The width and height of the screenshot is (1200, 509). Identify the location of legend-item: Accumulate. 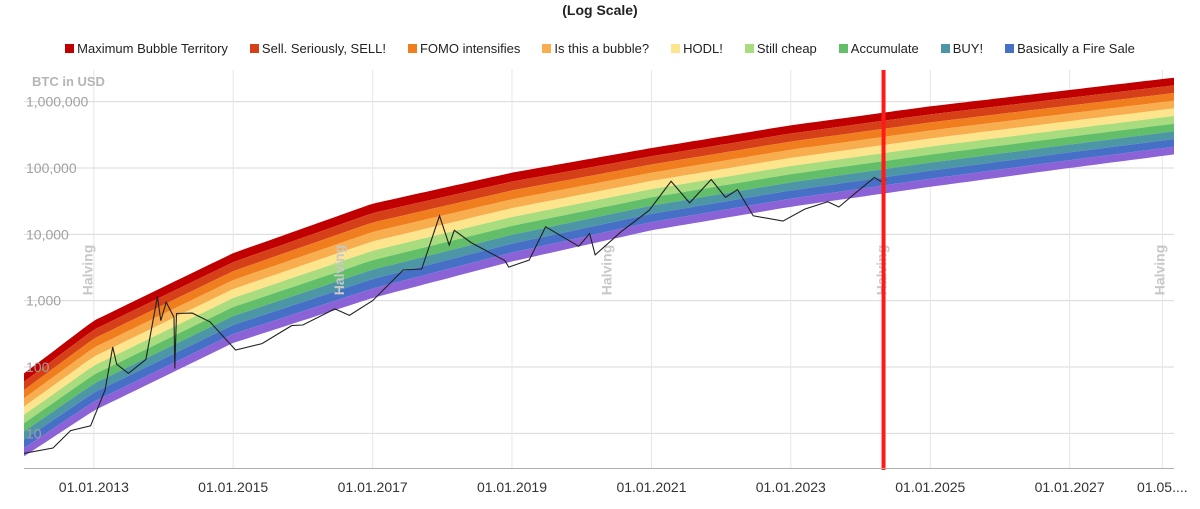
(878, 48).